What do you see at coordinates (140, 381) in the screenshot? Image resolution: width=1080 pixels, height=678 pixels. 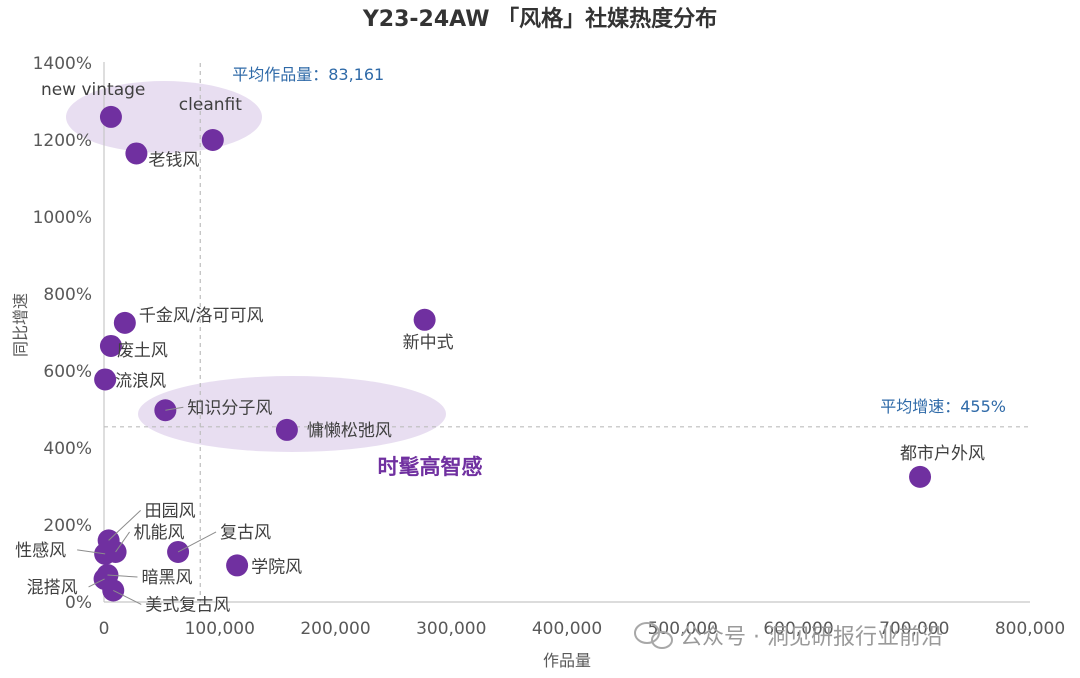 I see `point-label: 流浪风` at bounding box center [140, 381].